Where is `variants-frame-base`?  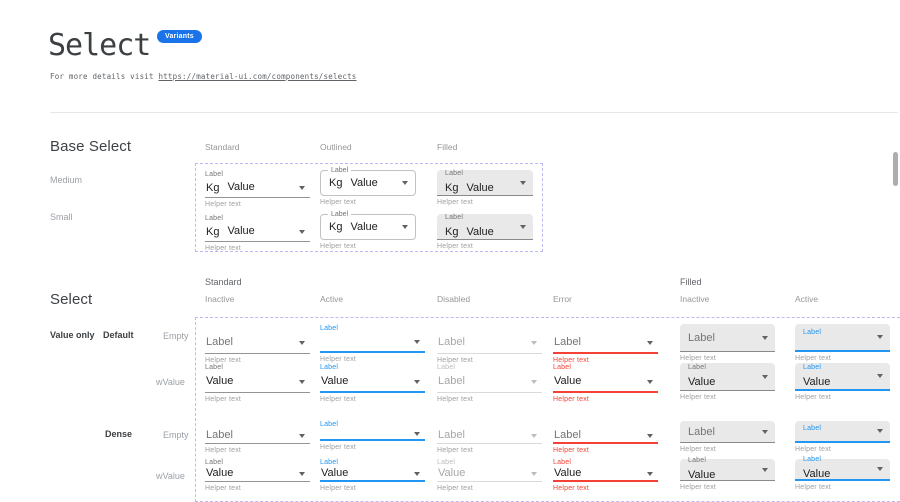
variants-frame-base is located at coordinates (369, 207).